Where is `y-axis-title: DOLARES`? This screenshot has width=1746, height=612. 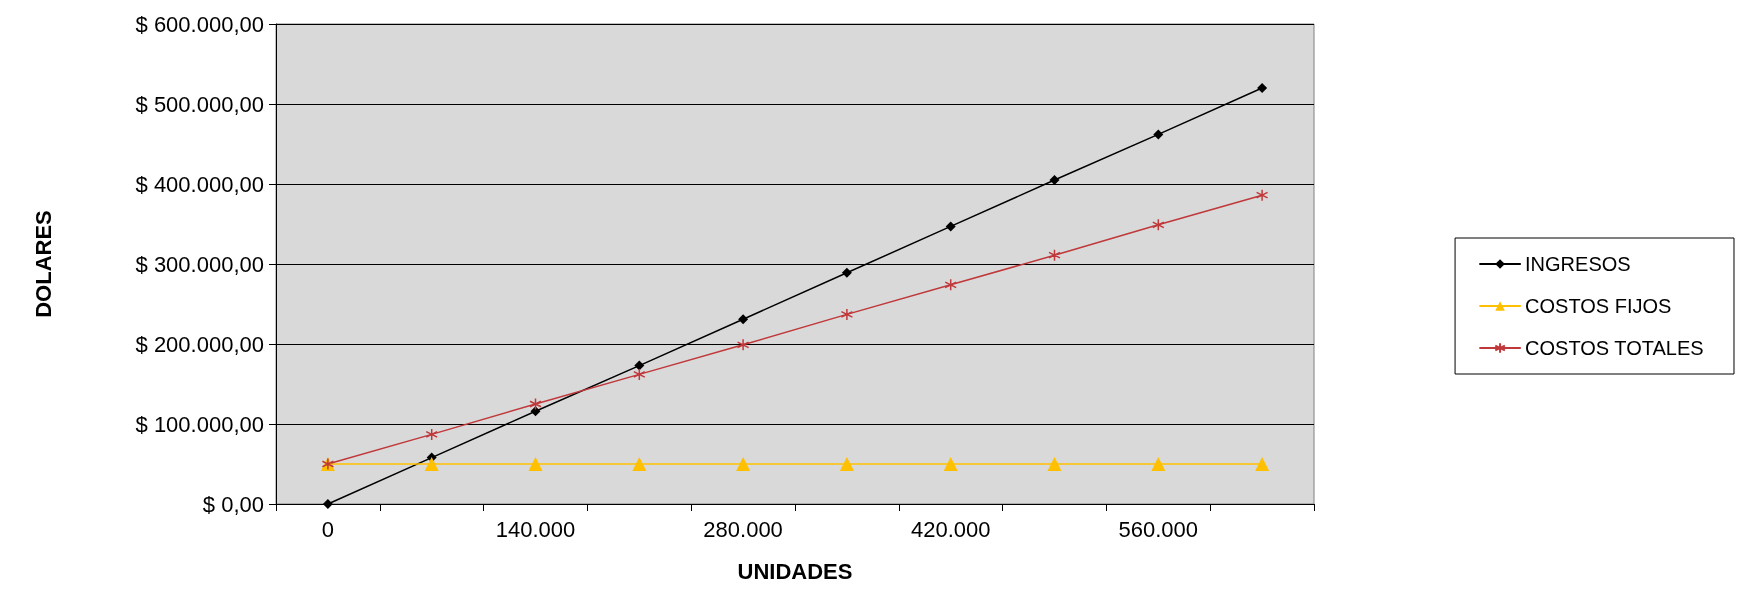 y-axis-title: DOLARES is located at coordinates (43, 264).